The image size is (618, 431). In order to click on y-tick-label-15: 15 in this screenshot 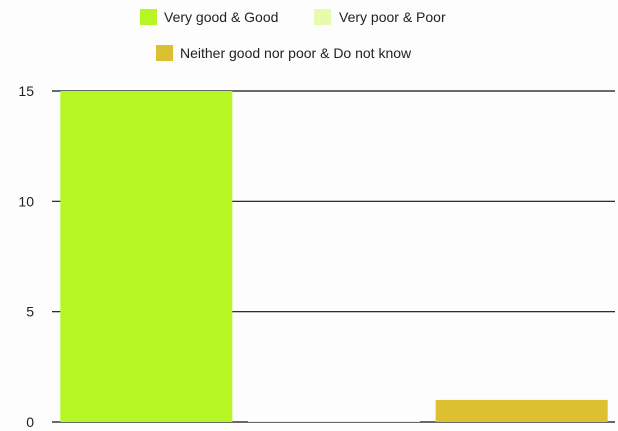, I will do `click(26, 91)`.